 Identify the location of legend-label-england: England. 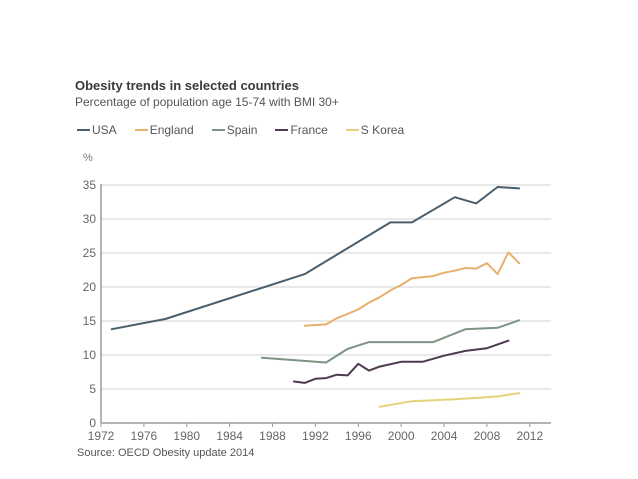
(171, 130).